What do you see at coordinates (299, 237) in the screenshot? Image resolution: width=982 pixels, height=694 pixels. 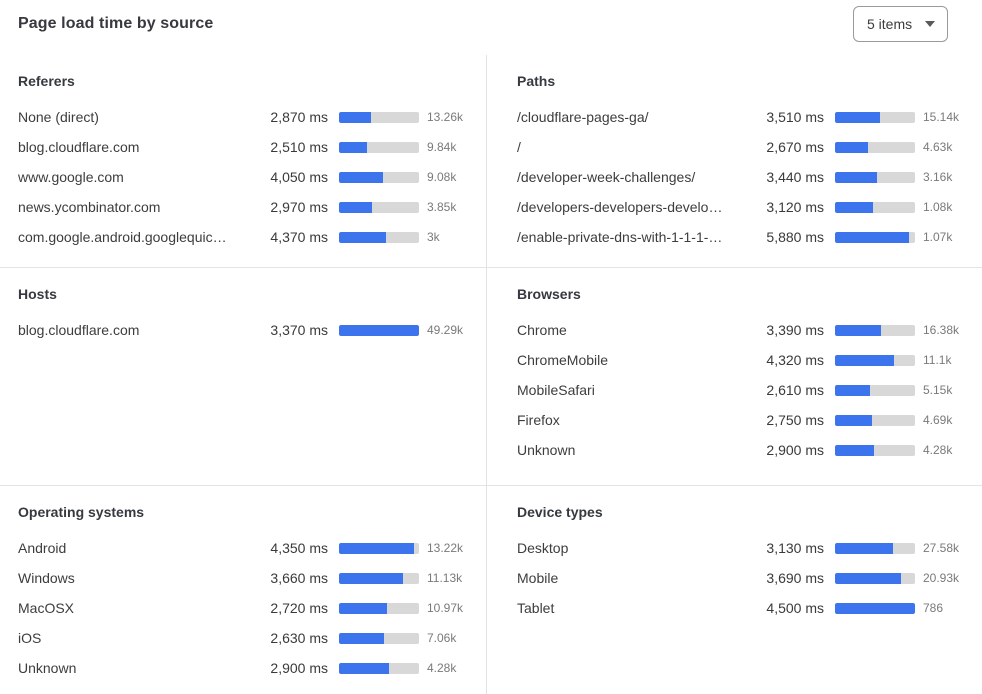 I see `row-load-time: 4,370 ms` at bounding box center [299, 237].